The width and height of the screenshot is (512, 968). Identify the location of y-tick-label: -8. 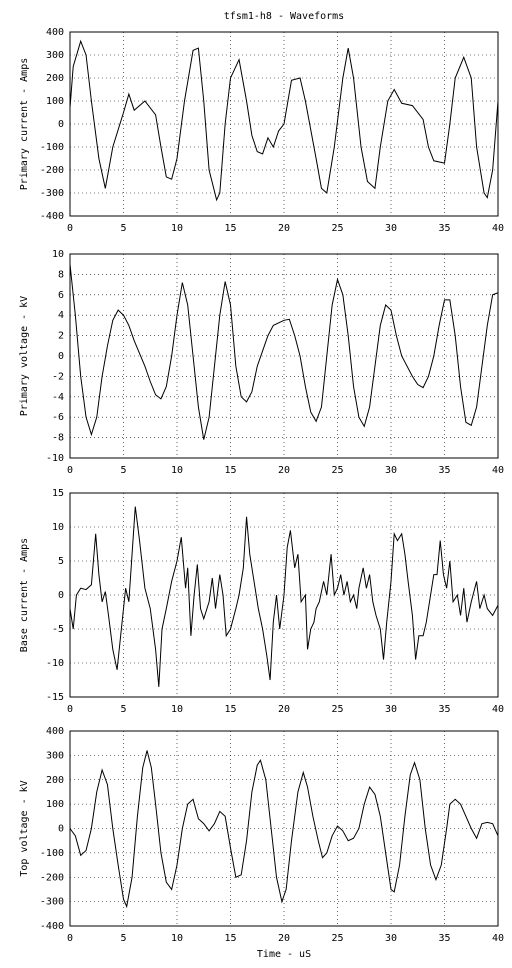
(58, 438).